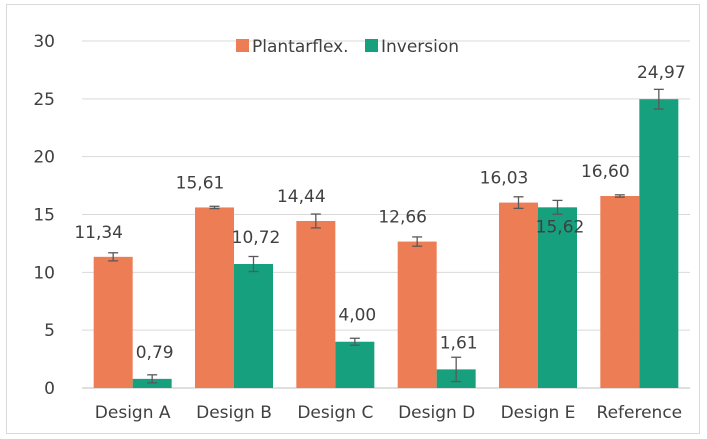  I want to click on data-label: 24,97, so click(661, 73).